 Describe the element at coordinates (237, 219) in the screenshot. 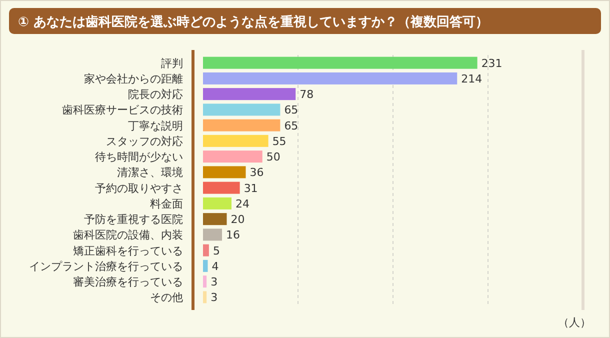

I see `data-label: 20` at that location.